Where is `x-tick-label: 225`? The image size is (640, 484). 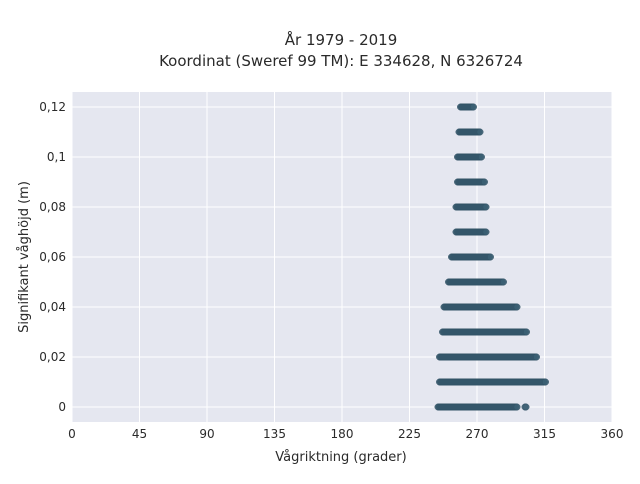
x-tick-label: 225 is located at coordinates (409, 434).